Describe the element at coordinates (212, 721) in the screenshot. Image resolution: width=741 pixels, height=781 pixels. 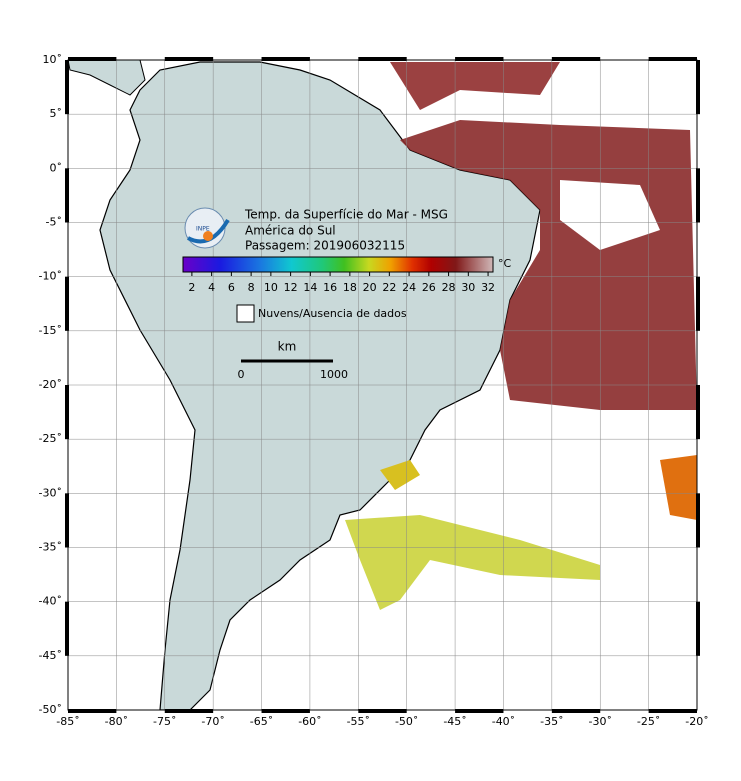
I see `x-tick-label: -70˚` at that location.